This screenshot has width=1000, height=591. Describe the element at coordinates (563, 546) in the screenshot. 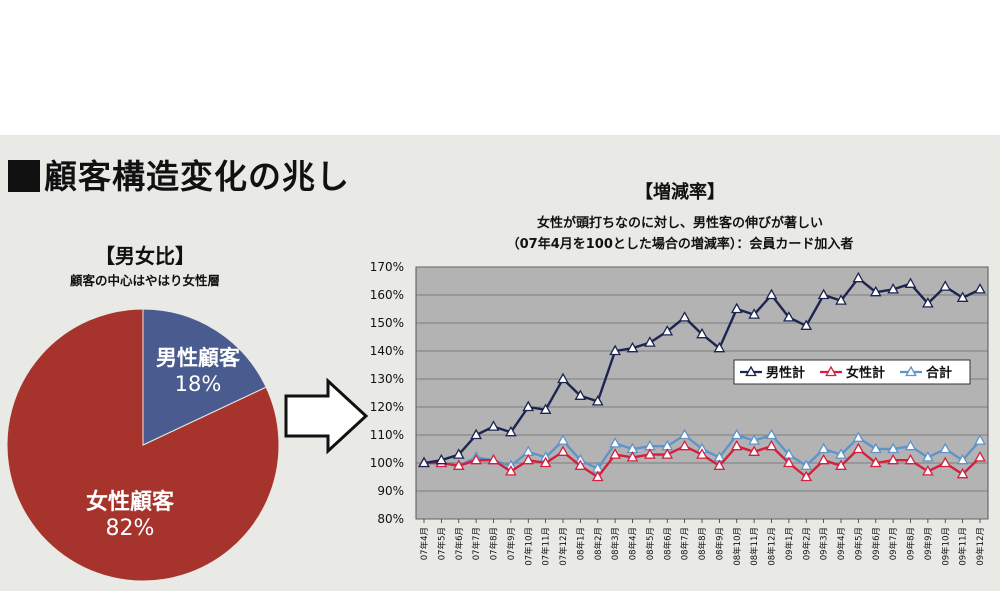

I see `x-tick-label: 07年12月` at that location.